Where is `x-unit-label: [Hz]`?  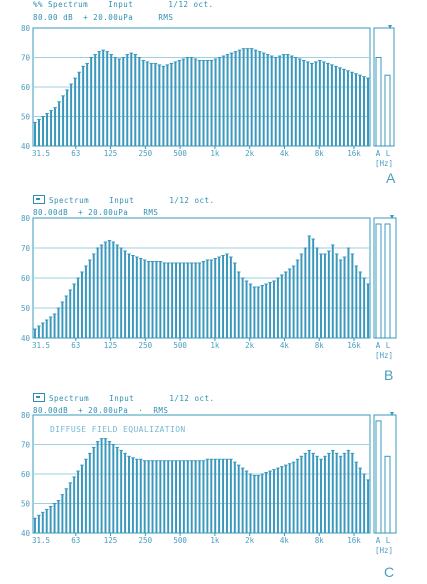 x-unit-label: [Hz] is located at coordinates (384, 163).